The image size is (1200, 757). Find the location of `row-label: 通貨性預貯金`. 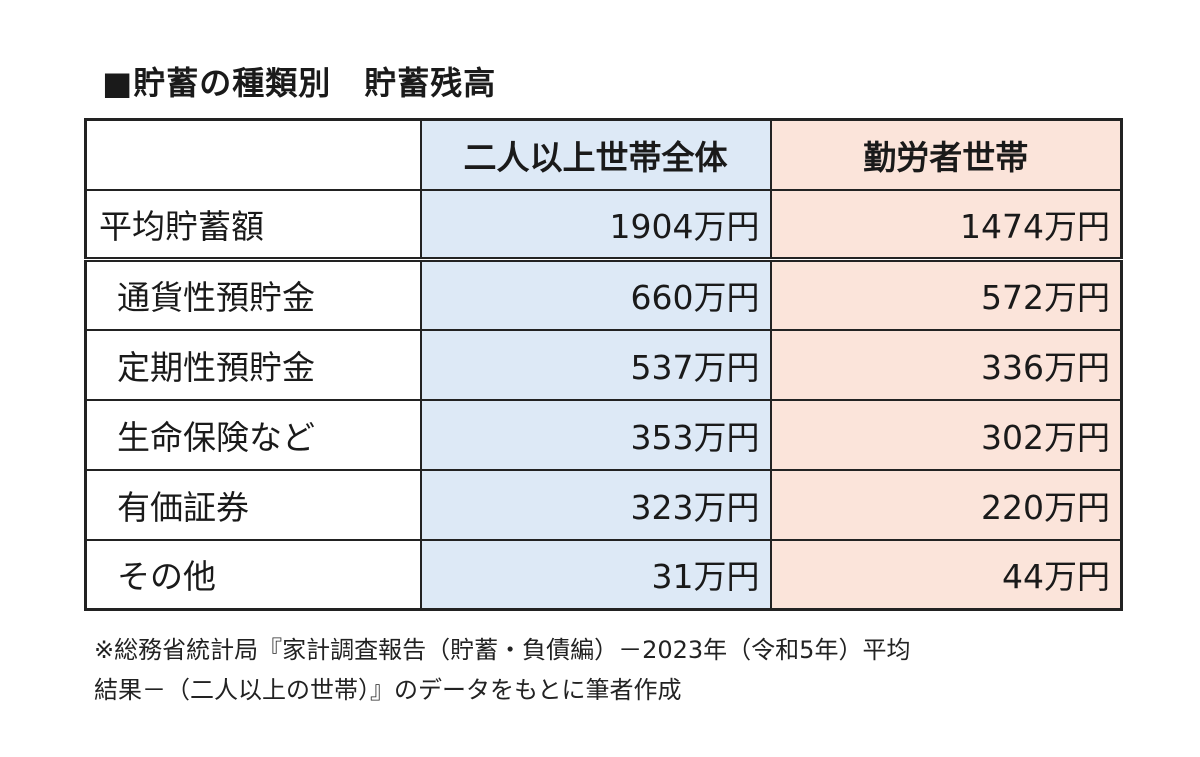

row-label: 通貨性預貯金 is located at coordinates (253, 294).